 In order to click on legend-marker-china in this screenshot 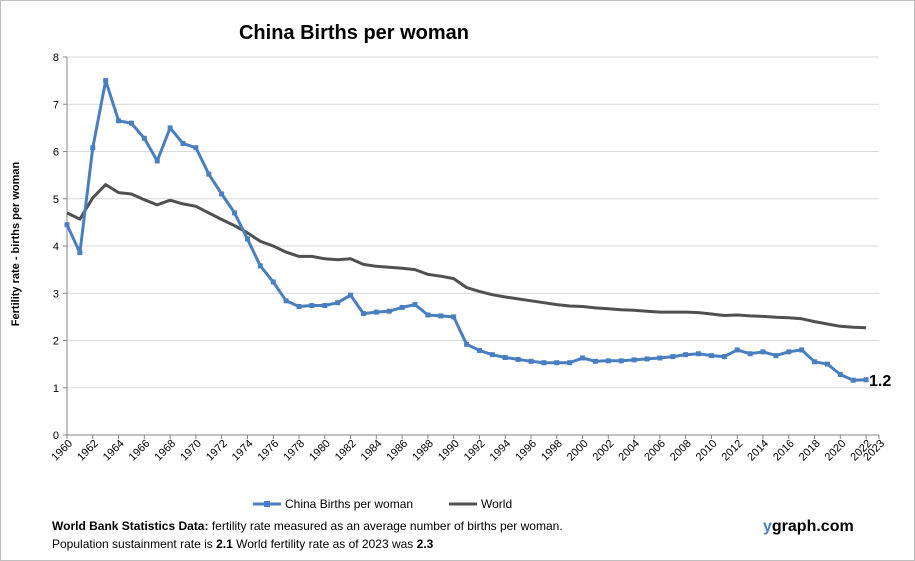, I will do `click(267, 504)`.